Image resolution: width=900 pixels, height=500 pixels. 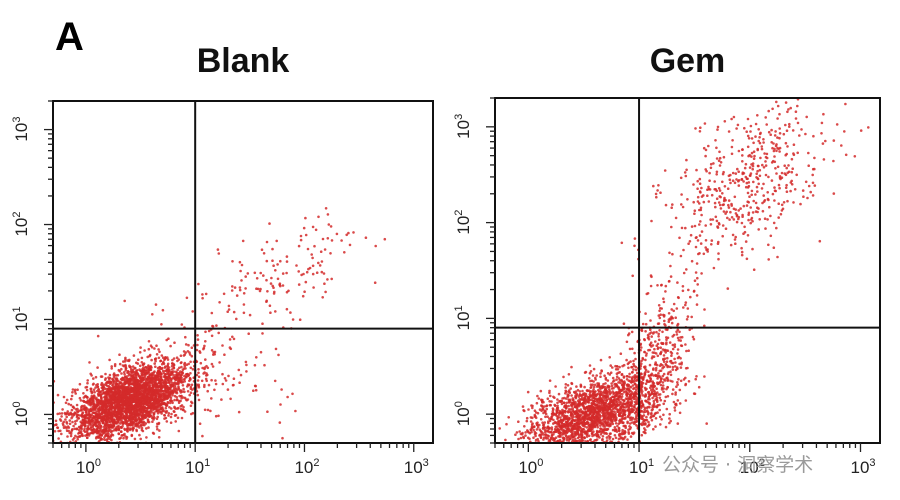 What do you see at coordinates (21, 318) in the screenshot?
I see `y-tick-label: 101` at bounding box center [21, 318].